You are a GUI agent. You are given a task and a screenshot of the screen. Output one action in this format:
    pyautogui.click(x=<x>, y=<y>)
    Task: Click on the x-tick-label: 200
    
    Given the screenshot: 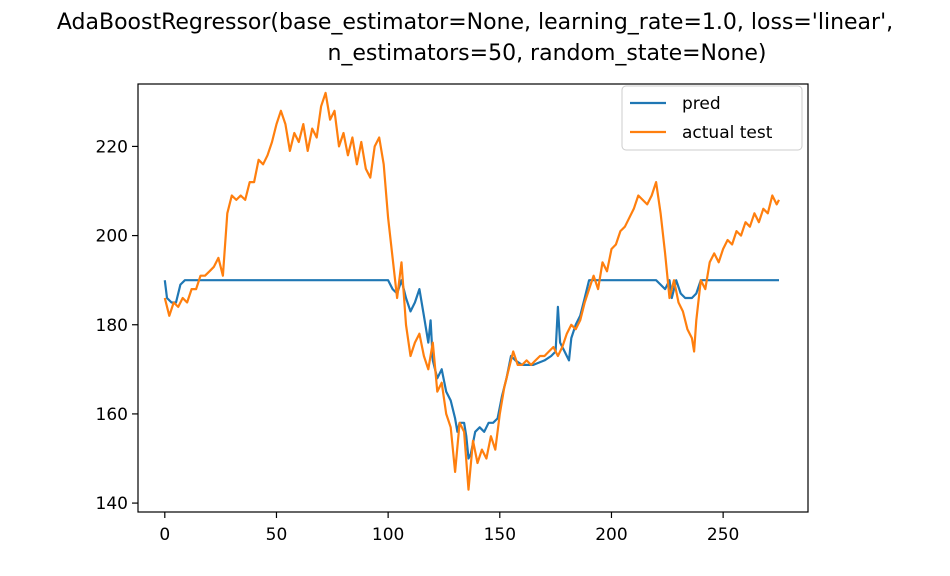 What is the action you would take?
    pyautogui.click(x=611, y=535)
    